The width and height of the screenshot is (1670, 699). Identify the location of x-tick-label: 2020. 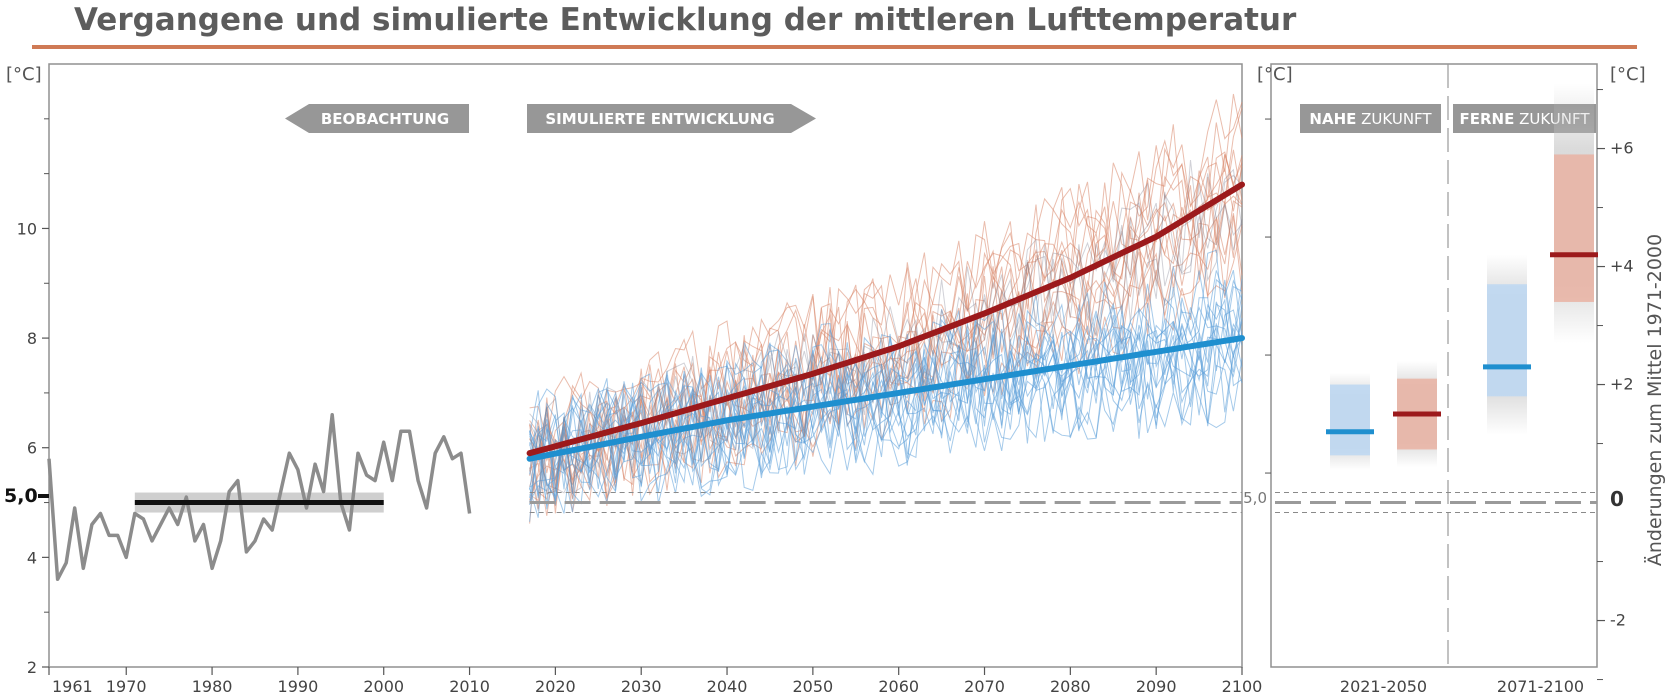
(555, 686).